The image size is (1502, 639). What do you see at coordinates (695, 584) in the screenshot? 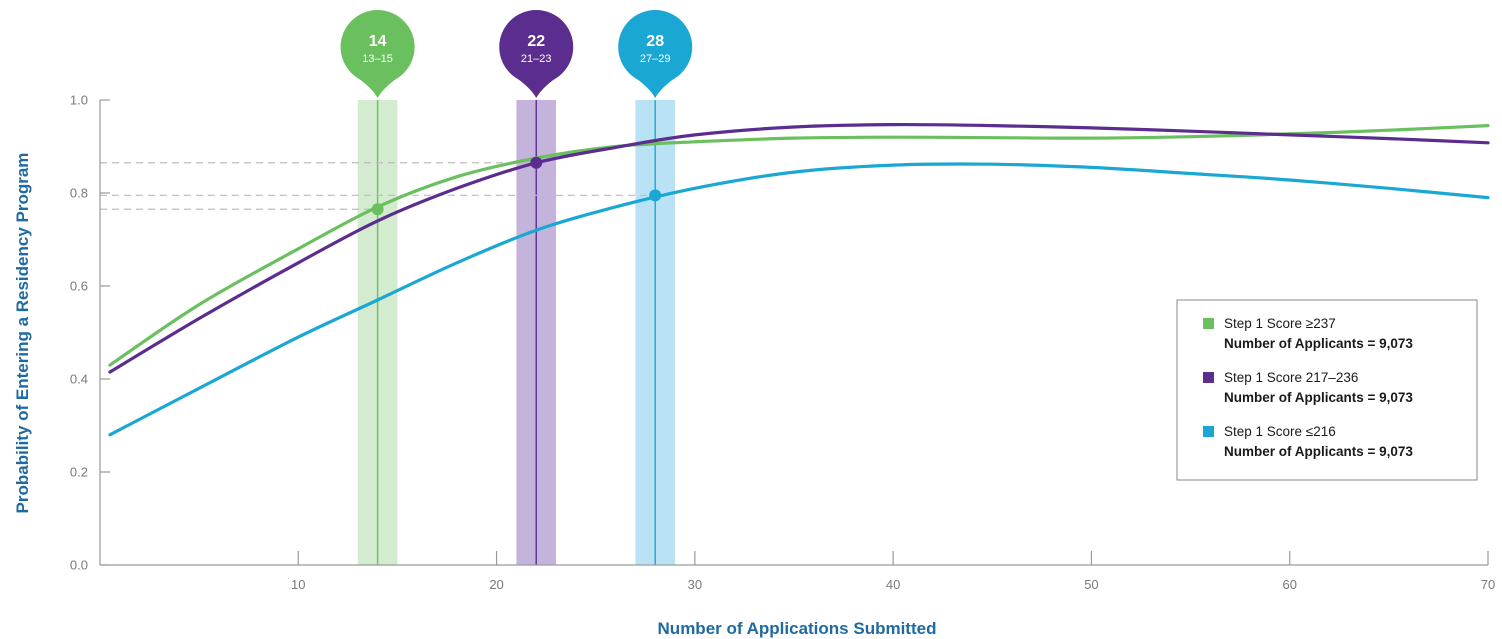
I see `x-tick-label-30: 30` at bounding box center [695, 584].